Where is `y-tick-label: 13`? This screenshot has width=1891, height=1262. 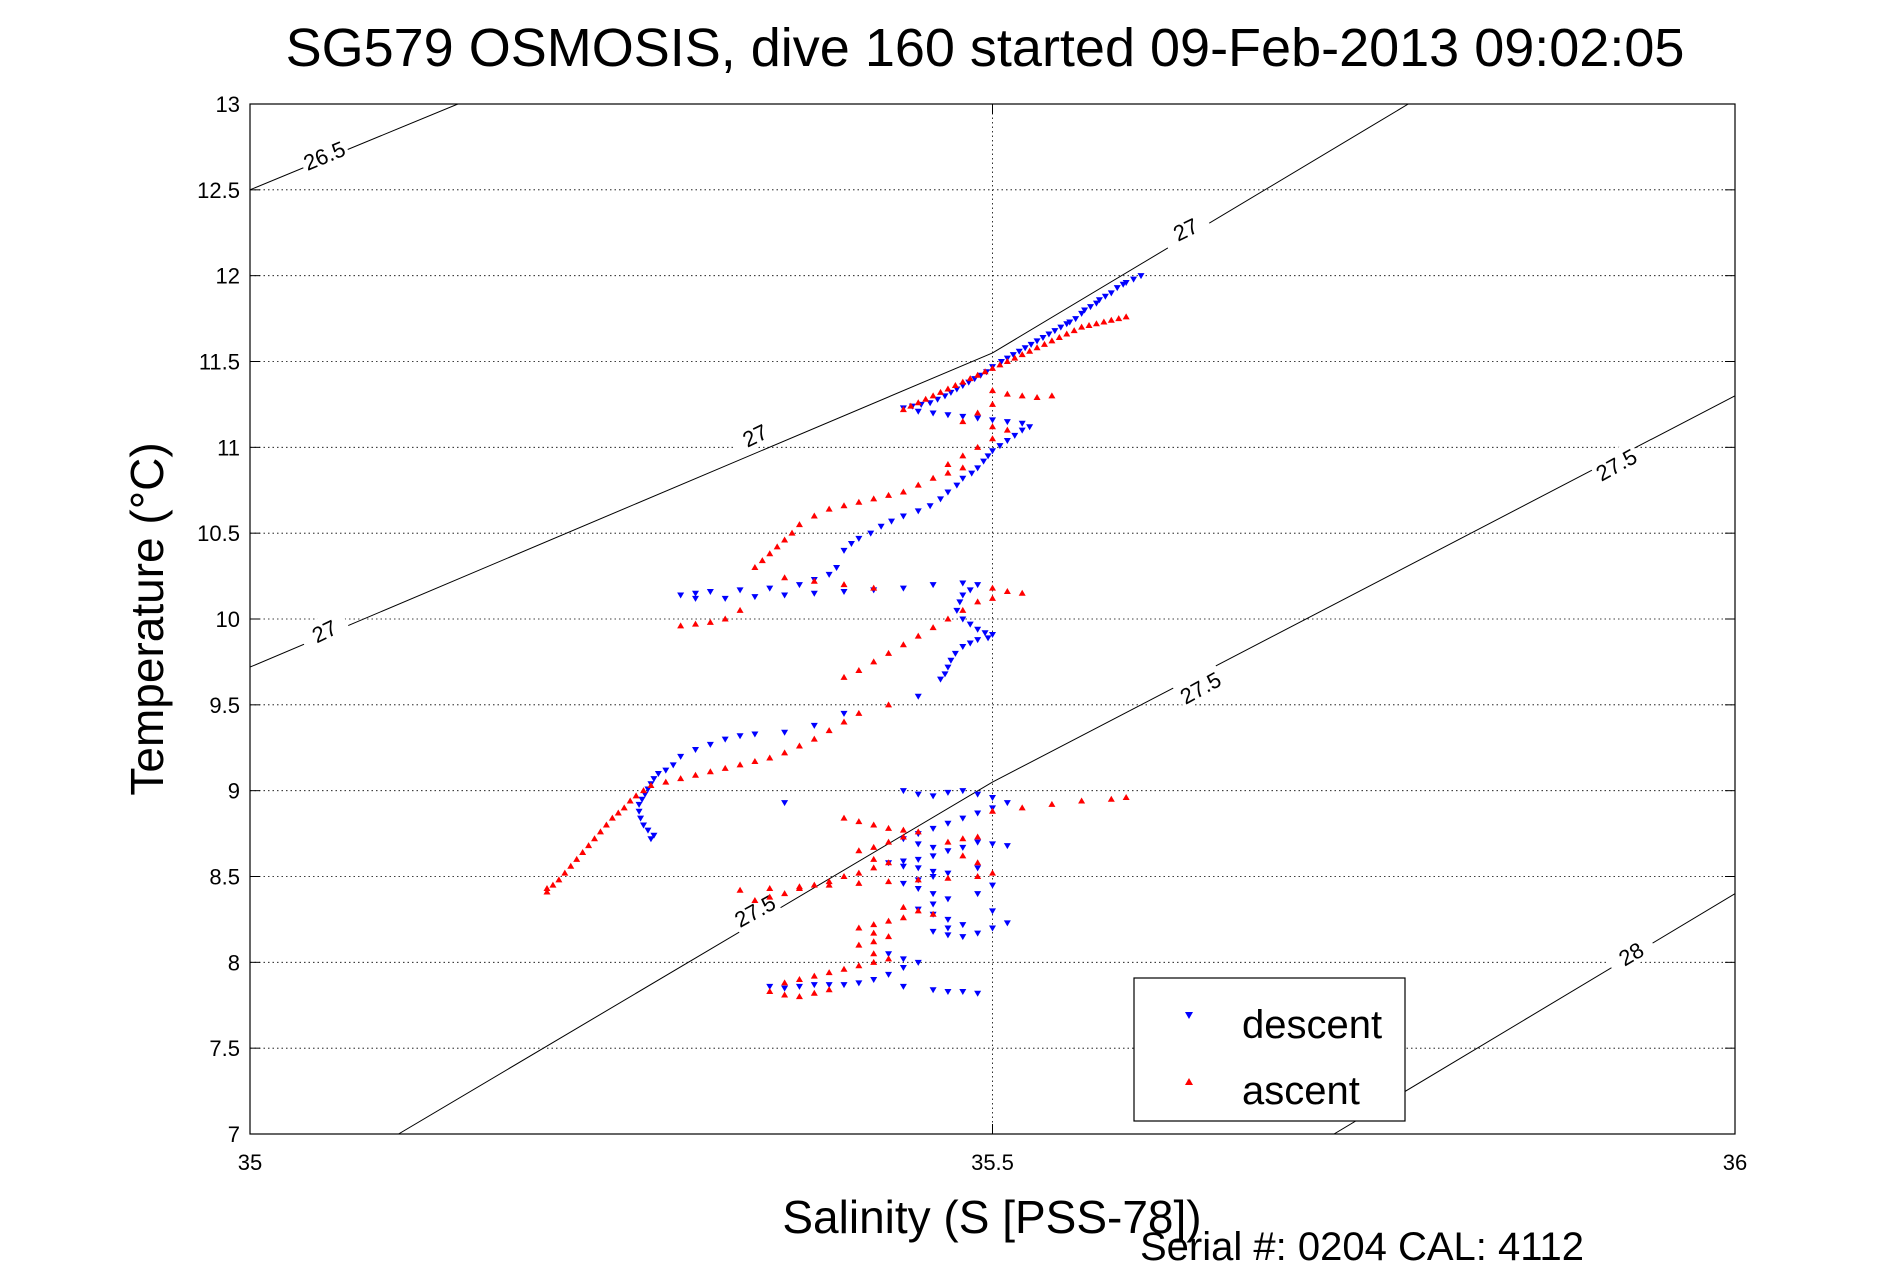
y-tick-label: 13 is located at coordinates (228, 104).